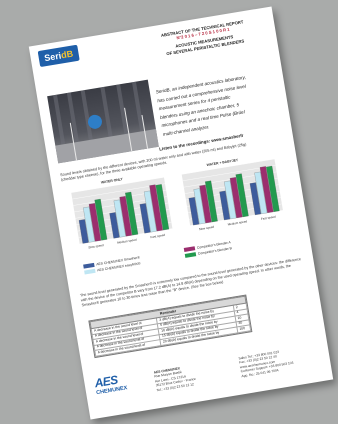 This screenshot has width=338, height=424. I want to click on chart-water-only: Slow speed Medium speed Fast speed, so click(122, 213).